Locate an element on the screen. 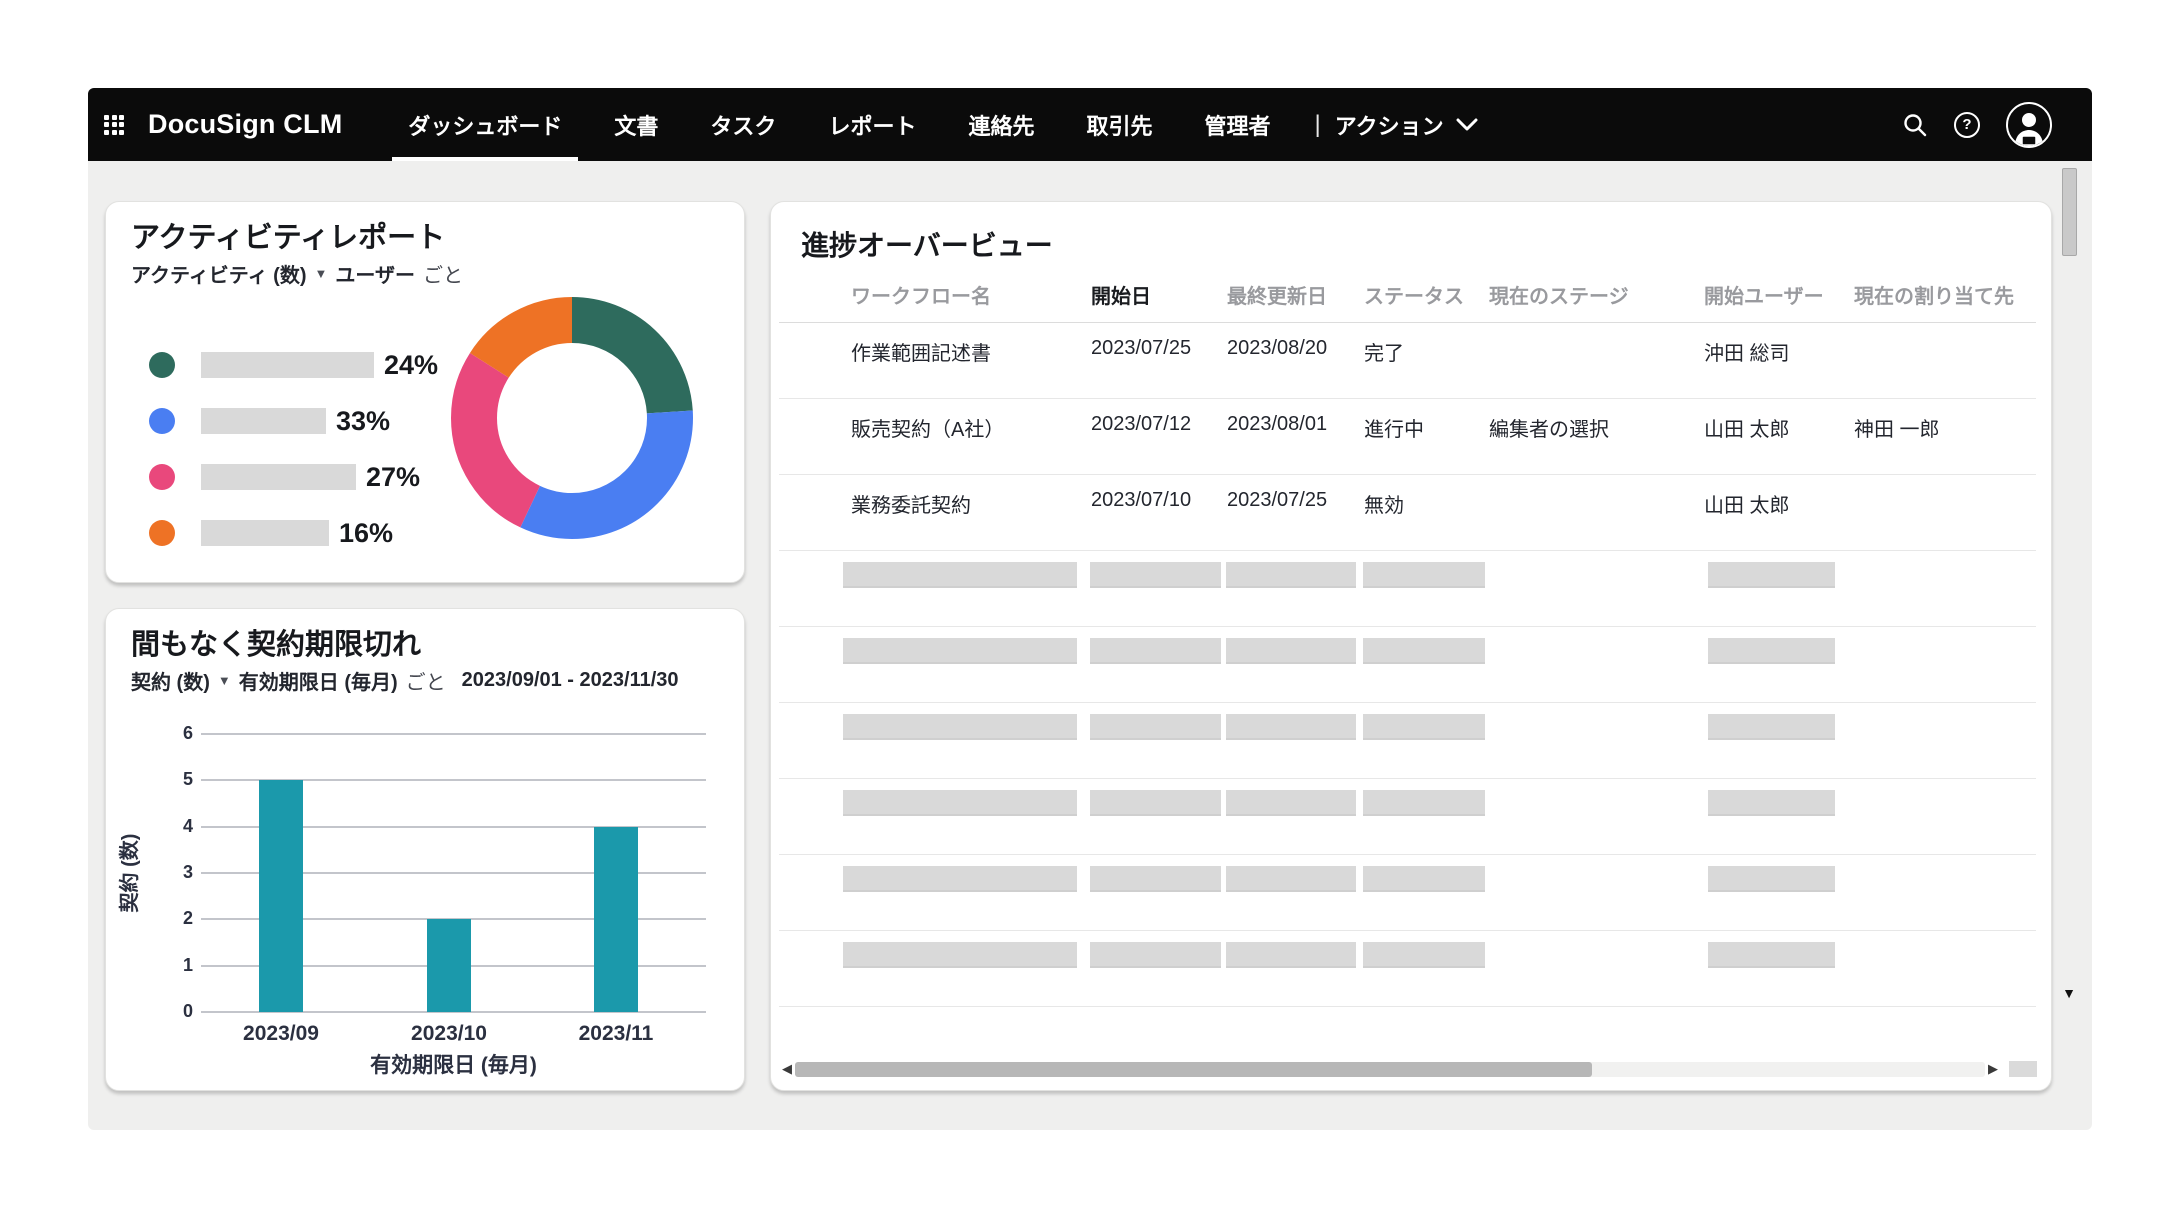 This screenshot has height=1224, width=2160. column-header-start_user: 開始ユーザー is located at coordinates (1764, 297).